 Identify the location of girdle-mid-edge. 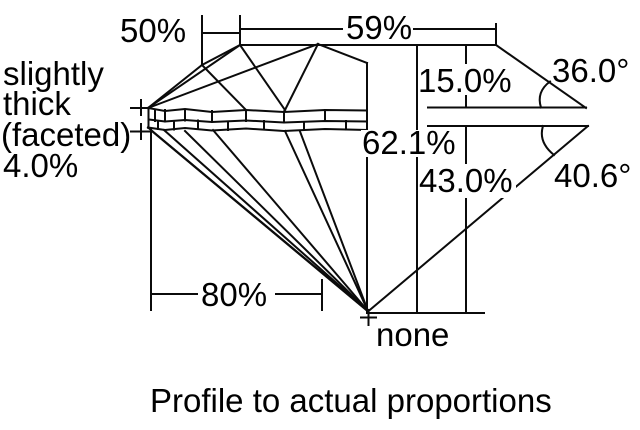
(258, 121).